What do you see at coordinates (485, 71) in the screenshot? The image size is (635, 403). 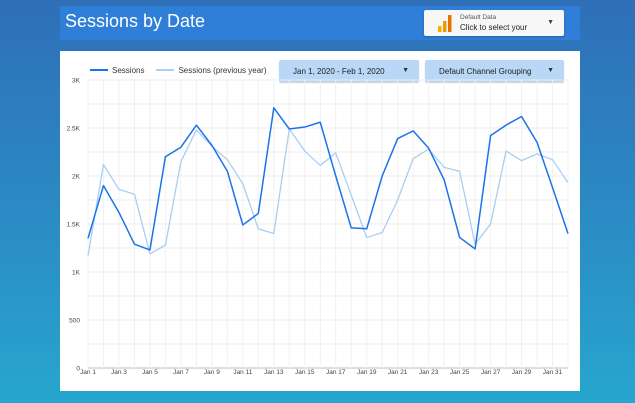 I see `dimension-value: Default Channel Grouping` at bounding box center [485, 71].